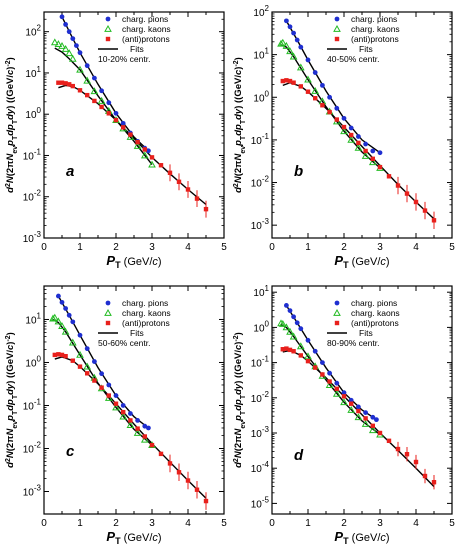 This screenshot has width=464, height=550. What do you see at coordinates (224, 247) in the screenshot?
I see `x-tick-label: 5` at bounding box center [224, 247].